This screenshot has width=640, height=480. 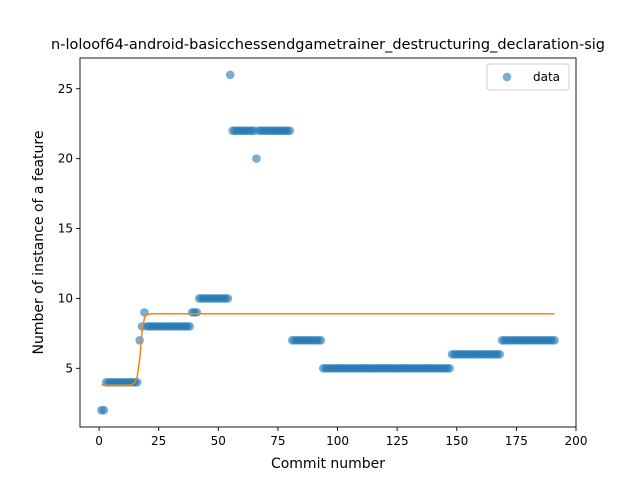 What do you see at coordinates (65, 89) in the screenshot?
I see `y-tick-label: 25` at bounding box center [65, 89].